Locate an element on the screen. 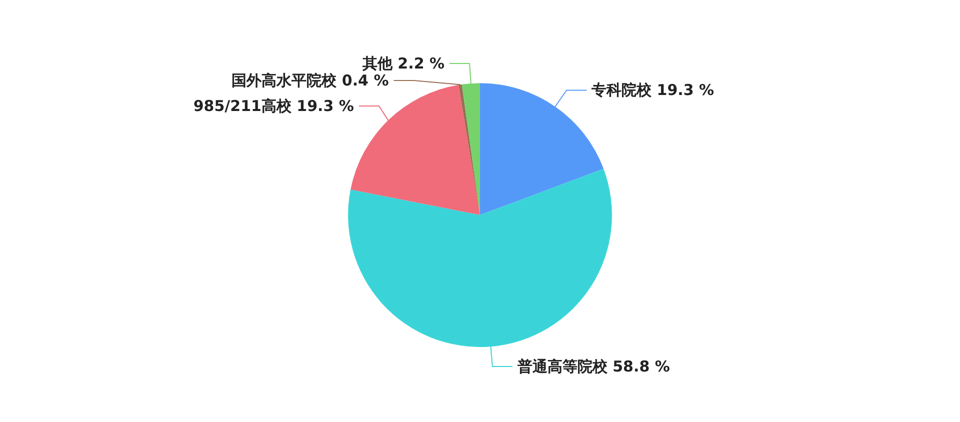 The height and width of the screenshot is (422, 960). slice-label: 985/211高校 19.3 % is located at coordinates (273, 105).